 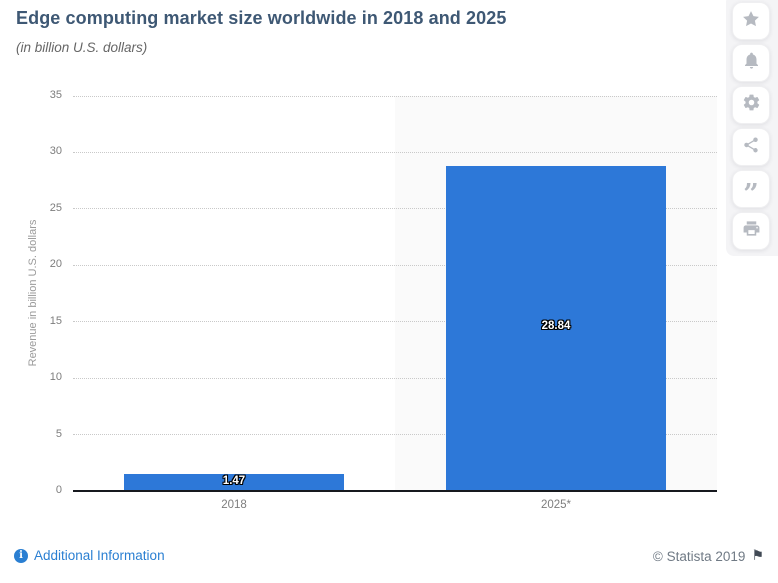 What do you see at coordinates (21, 555) in the screenshot?
I see `info-icon: i` at bounding box center [21, 555].